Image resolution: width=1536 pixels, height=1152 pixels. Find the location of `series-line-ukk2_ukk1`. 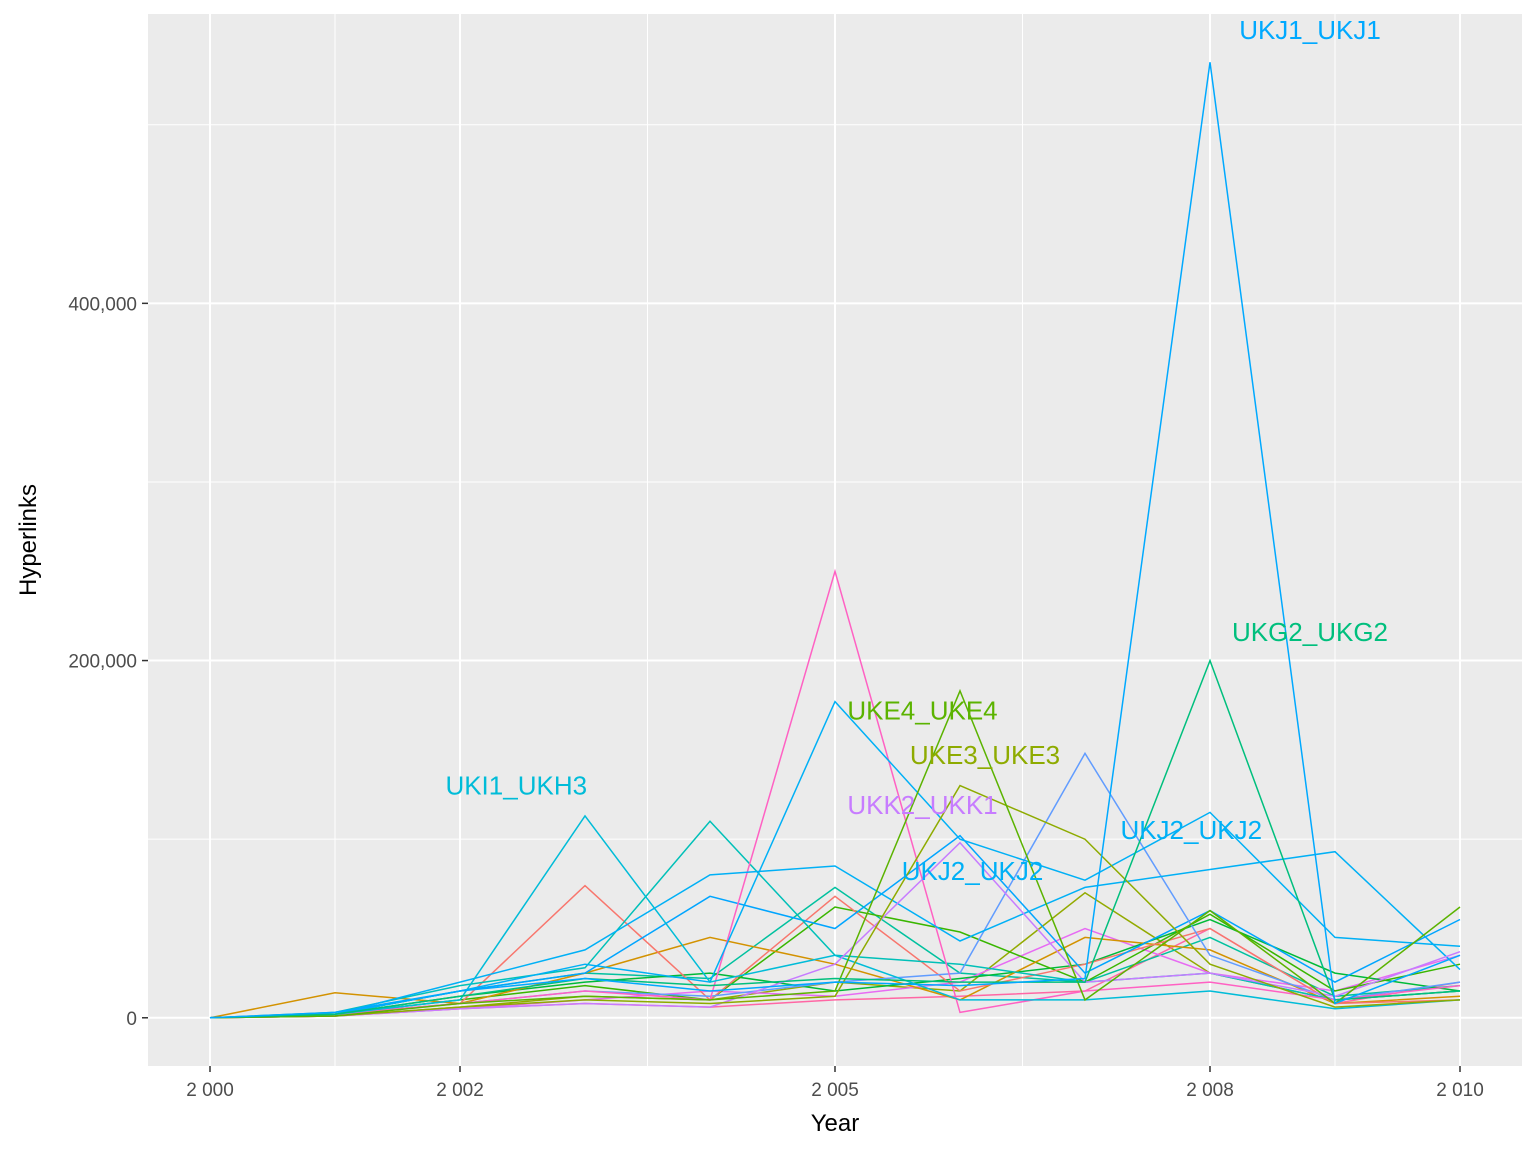

series-line-ukk2_ukk1 is located at coordinates (835, 930).